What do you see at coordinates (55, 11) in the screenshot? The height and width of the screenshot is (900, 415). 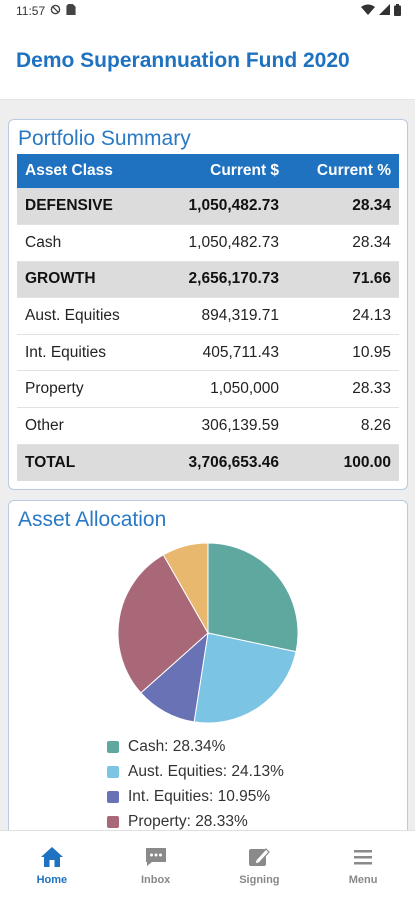 I see `dnd-icon` at bounding box center [55, 11].